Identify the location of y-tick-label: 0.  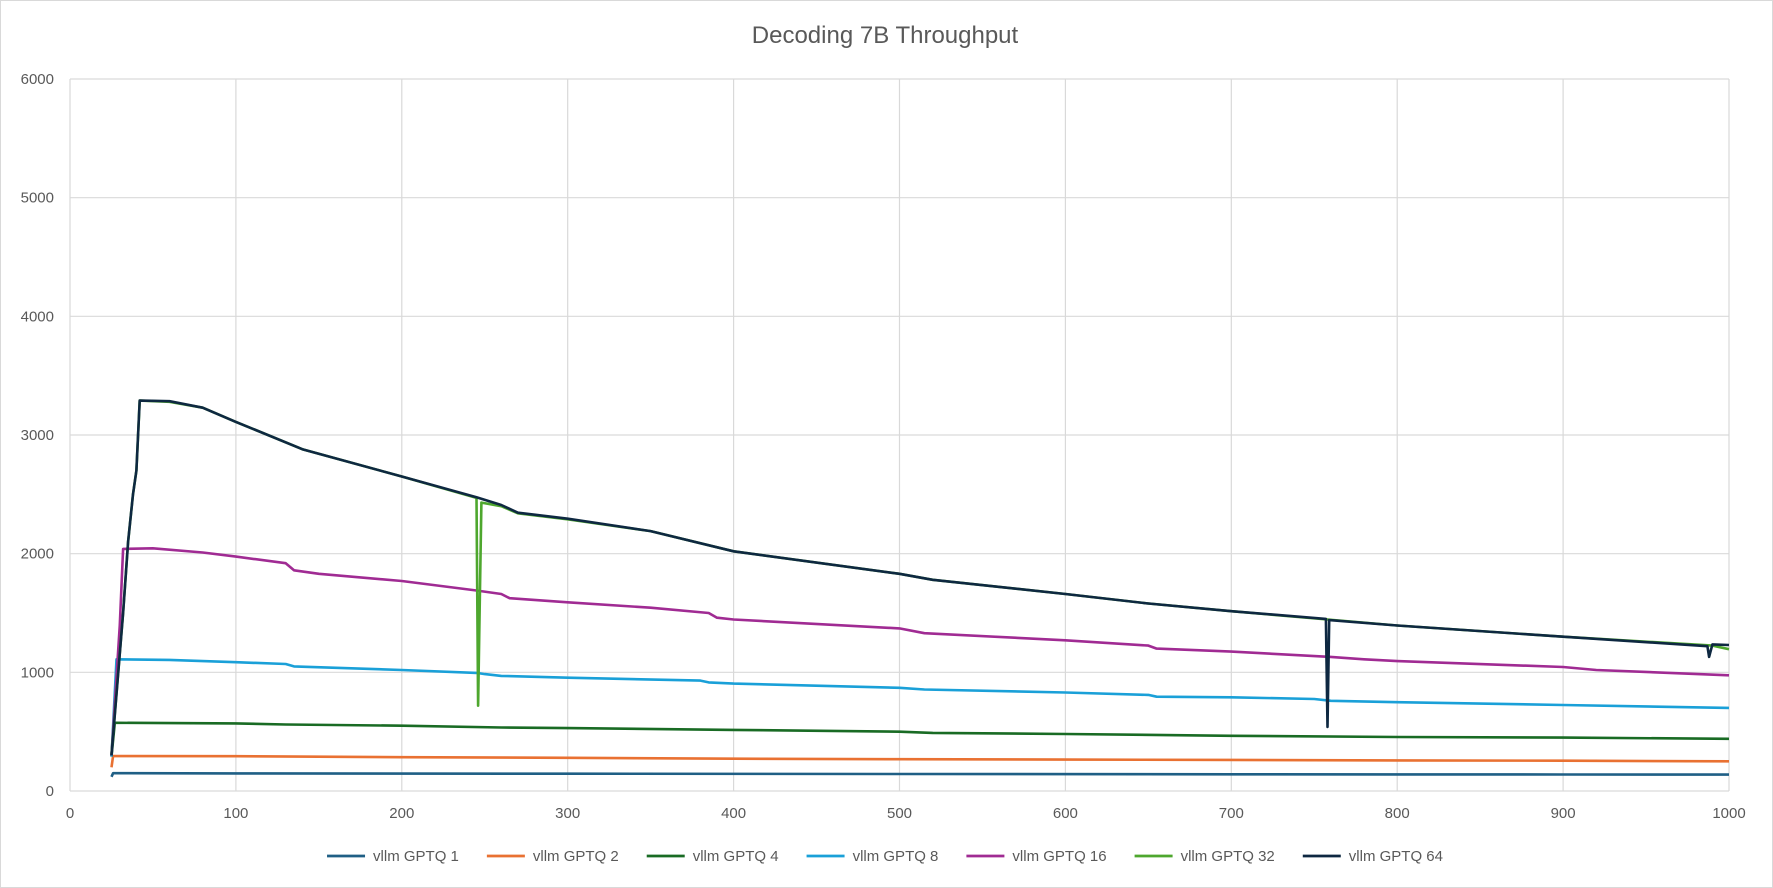
(50, 791).